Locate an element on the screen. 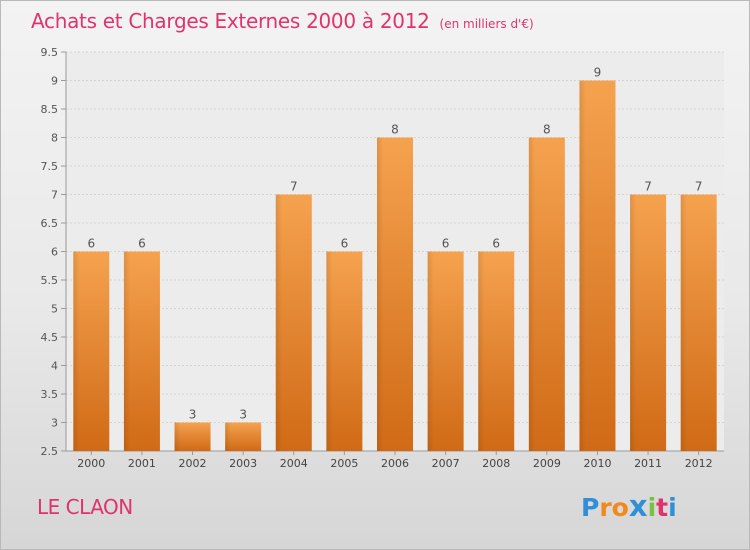 The image size is (750, 550). x-tick-label: 2007 is located at coordinates (446, 463).